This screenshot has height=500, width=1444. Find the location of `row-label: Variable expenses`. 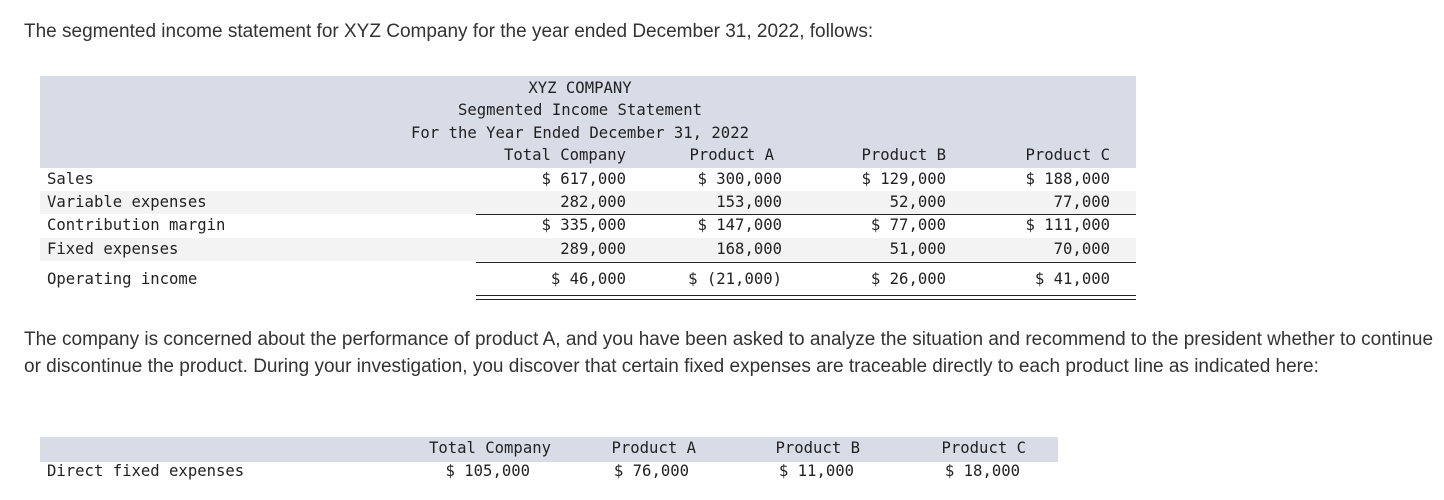

row-label: Variable expenses is located at coordinates (127, 202).